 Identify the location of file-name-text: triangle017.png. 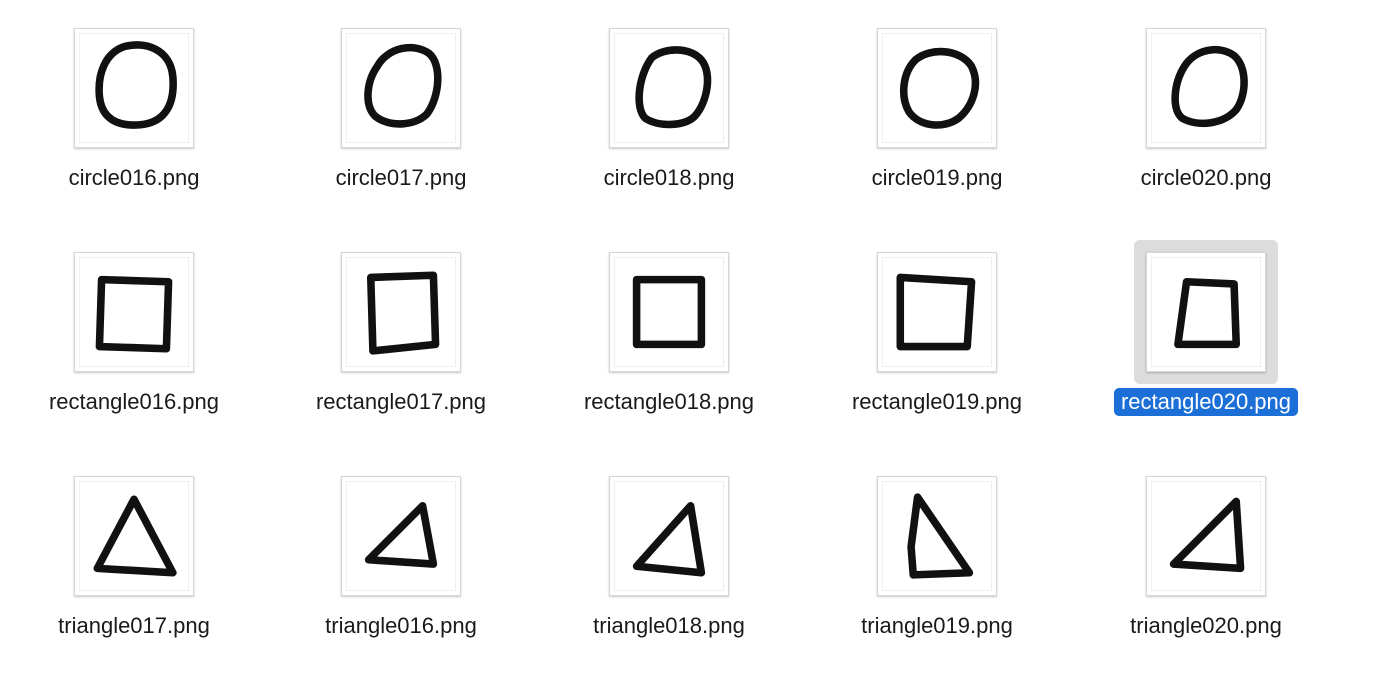
(134, 625).